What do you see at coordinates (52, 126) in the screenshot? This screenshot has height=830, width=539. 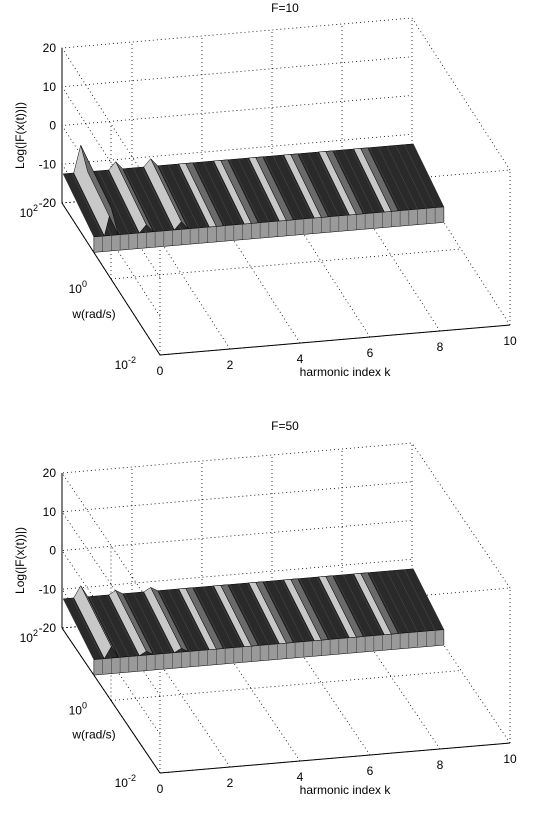 I see `z-tick-label: 0` at bounding box center [52, 126].